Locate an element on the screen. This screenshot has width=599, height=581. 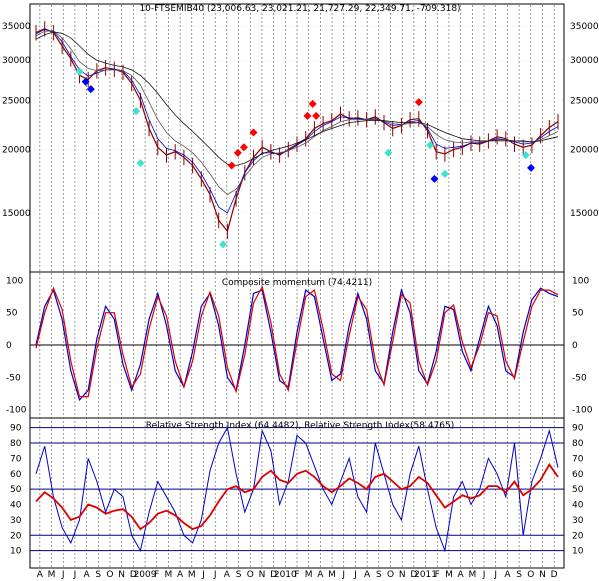
price-y-tick-right: 30000 is located at coordinates (584, 61).